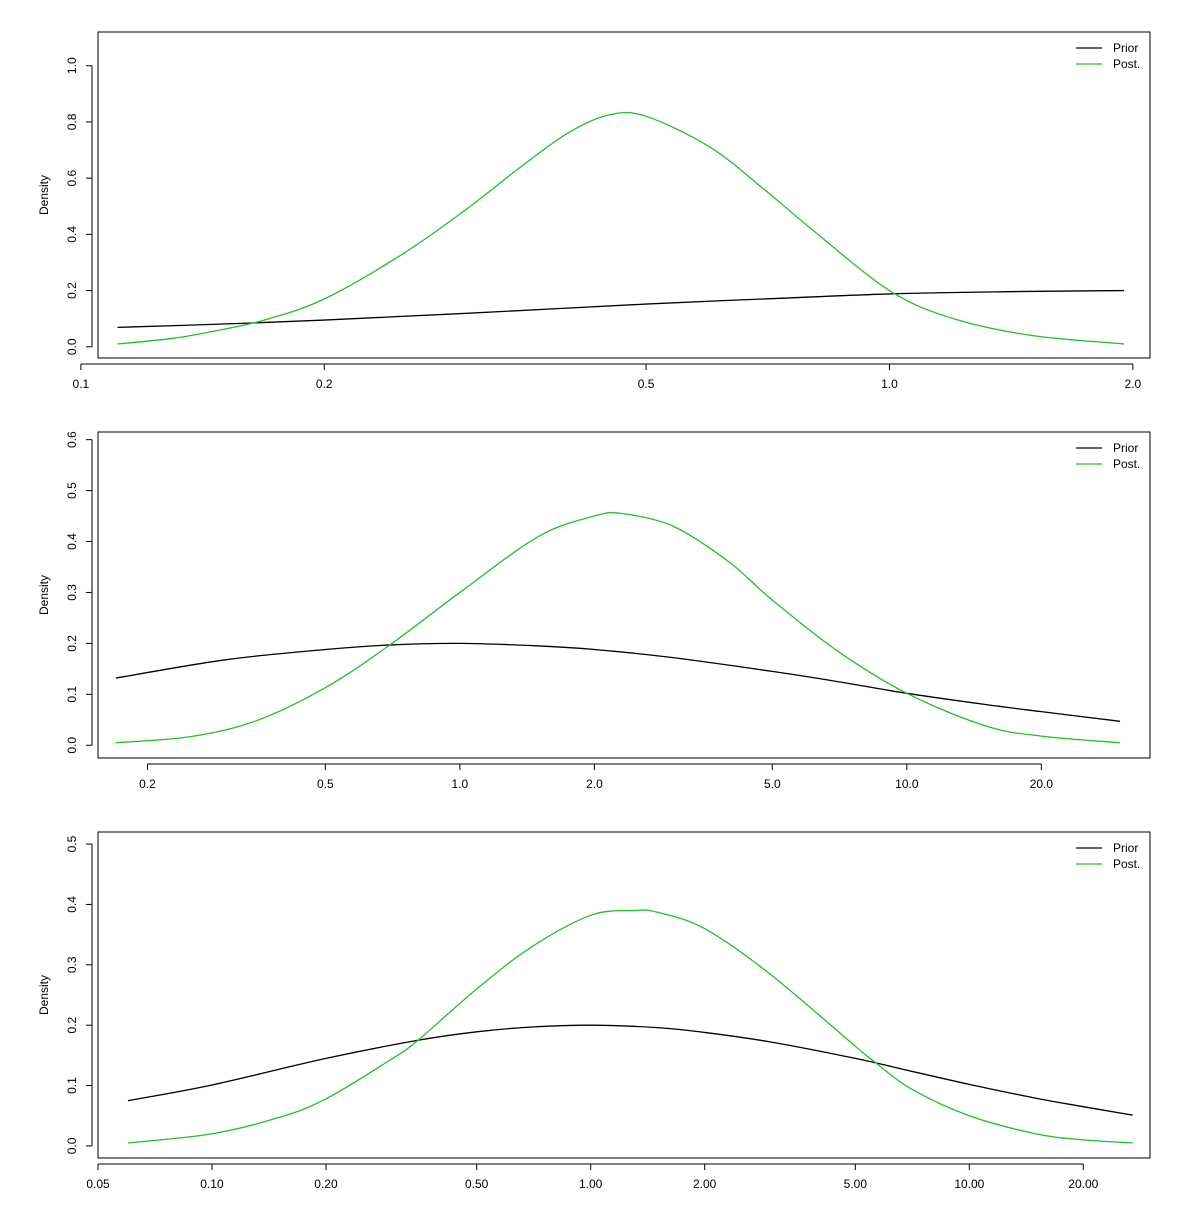 This screenshot has width=1200, height=1205. What do you see at coordinates (72, 65) in the screenshot?
I see `y-tick-label: 1.0` at bounding box center [72, 65].